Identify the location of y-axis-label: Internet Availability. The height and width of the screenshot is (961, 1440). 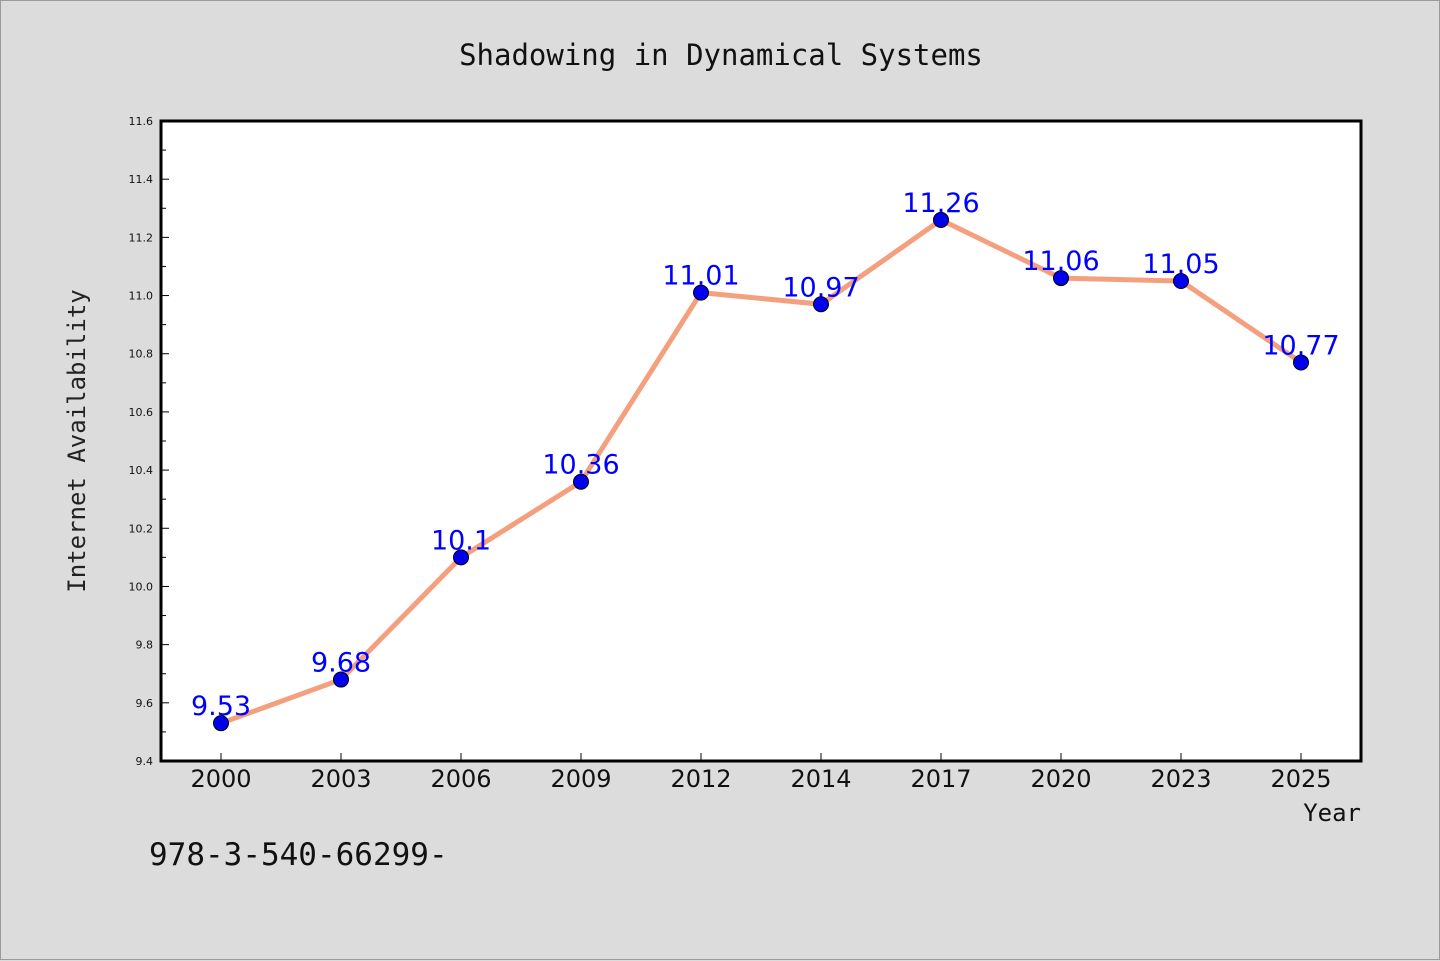
(77, 440).